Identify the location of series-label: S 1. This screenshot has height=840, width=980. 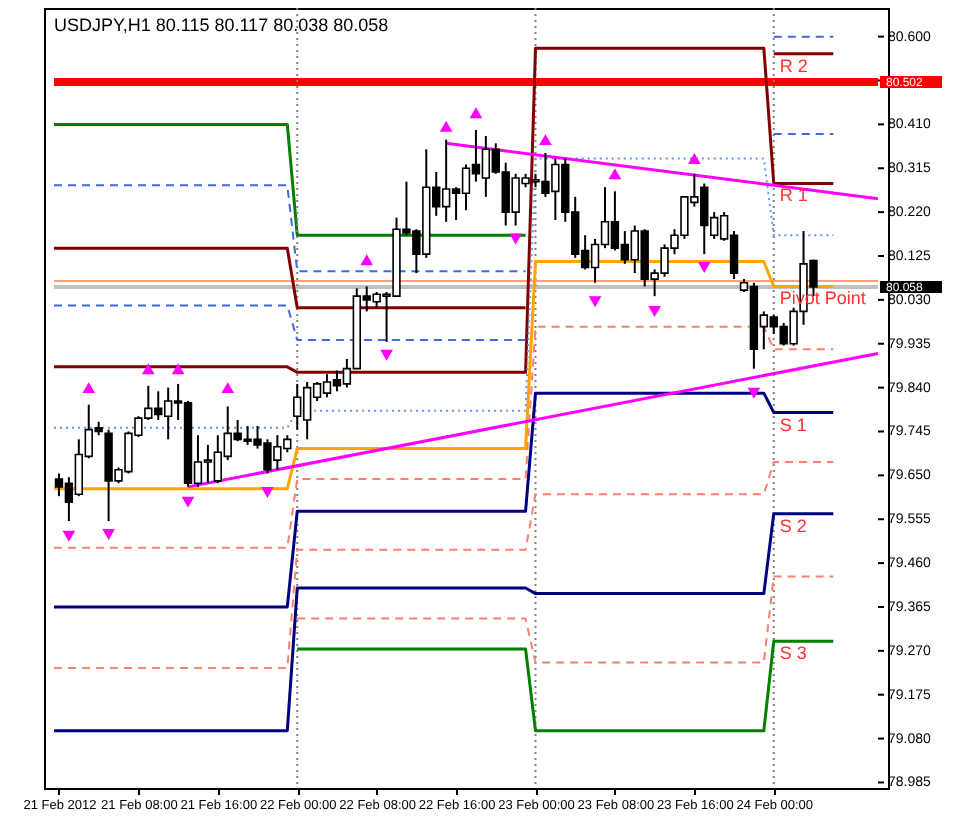
(793, 424).